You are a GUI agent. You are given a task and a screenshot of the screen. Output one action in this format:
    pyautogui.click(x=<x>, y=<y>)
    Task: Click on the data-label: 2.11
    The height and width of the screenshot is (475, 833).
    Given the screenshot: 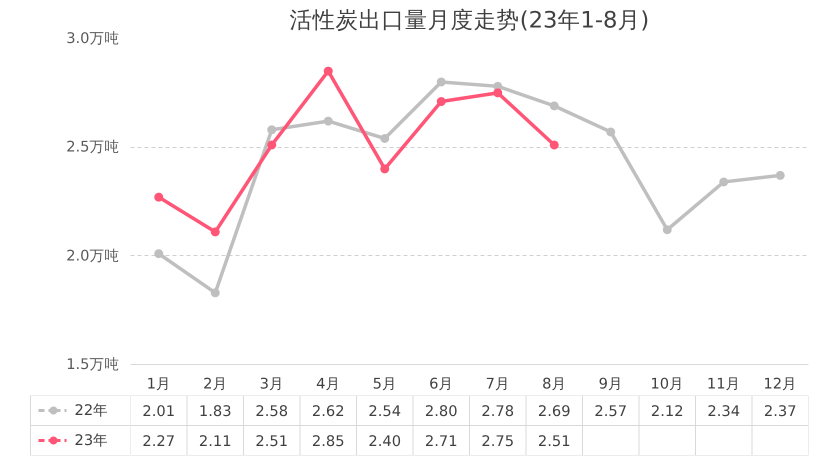 What is the action you would take?
    pyautogui.click(x=215, y=441)
    